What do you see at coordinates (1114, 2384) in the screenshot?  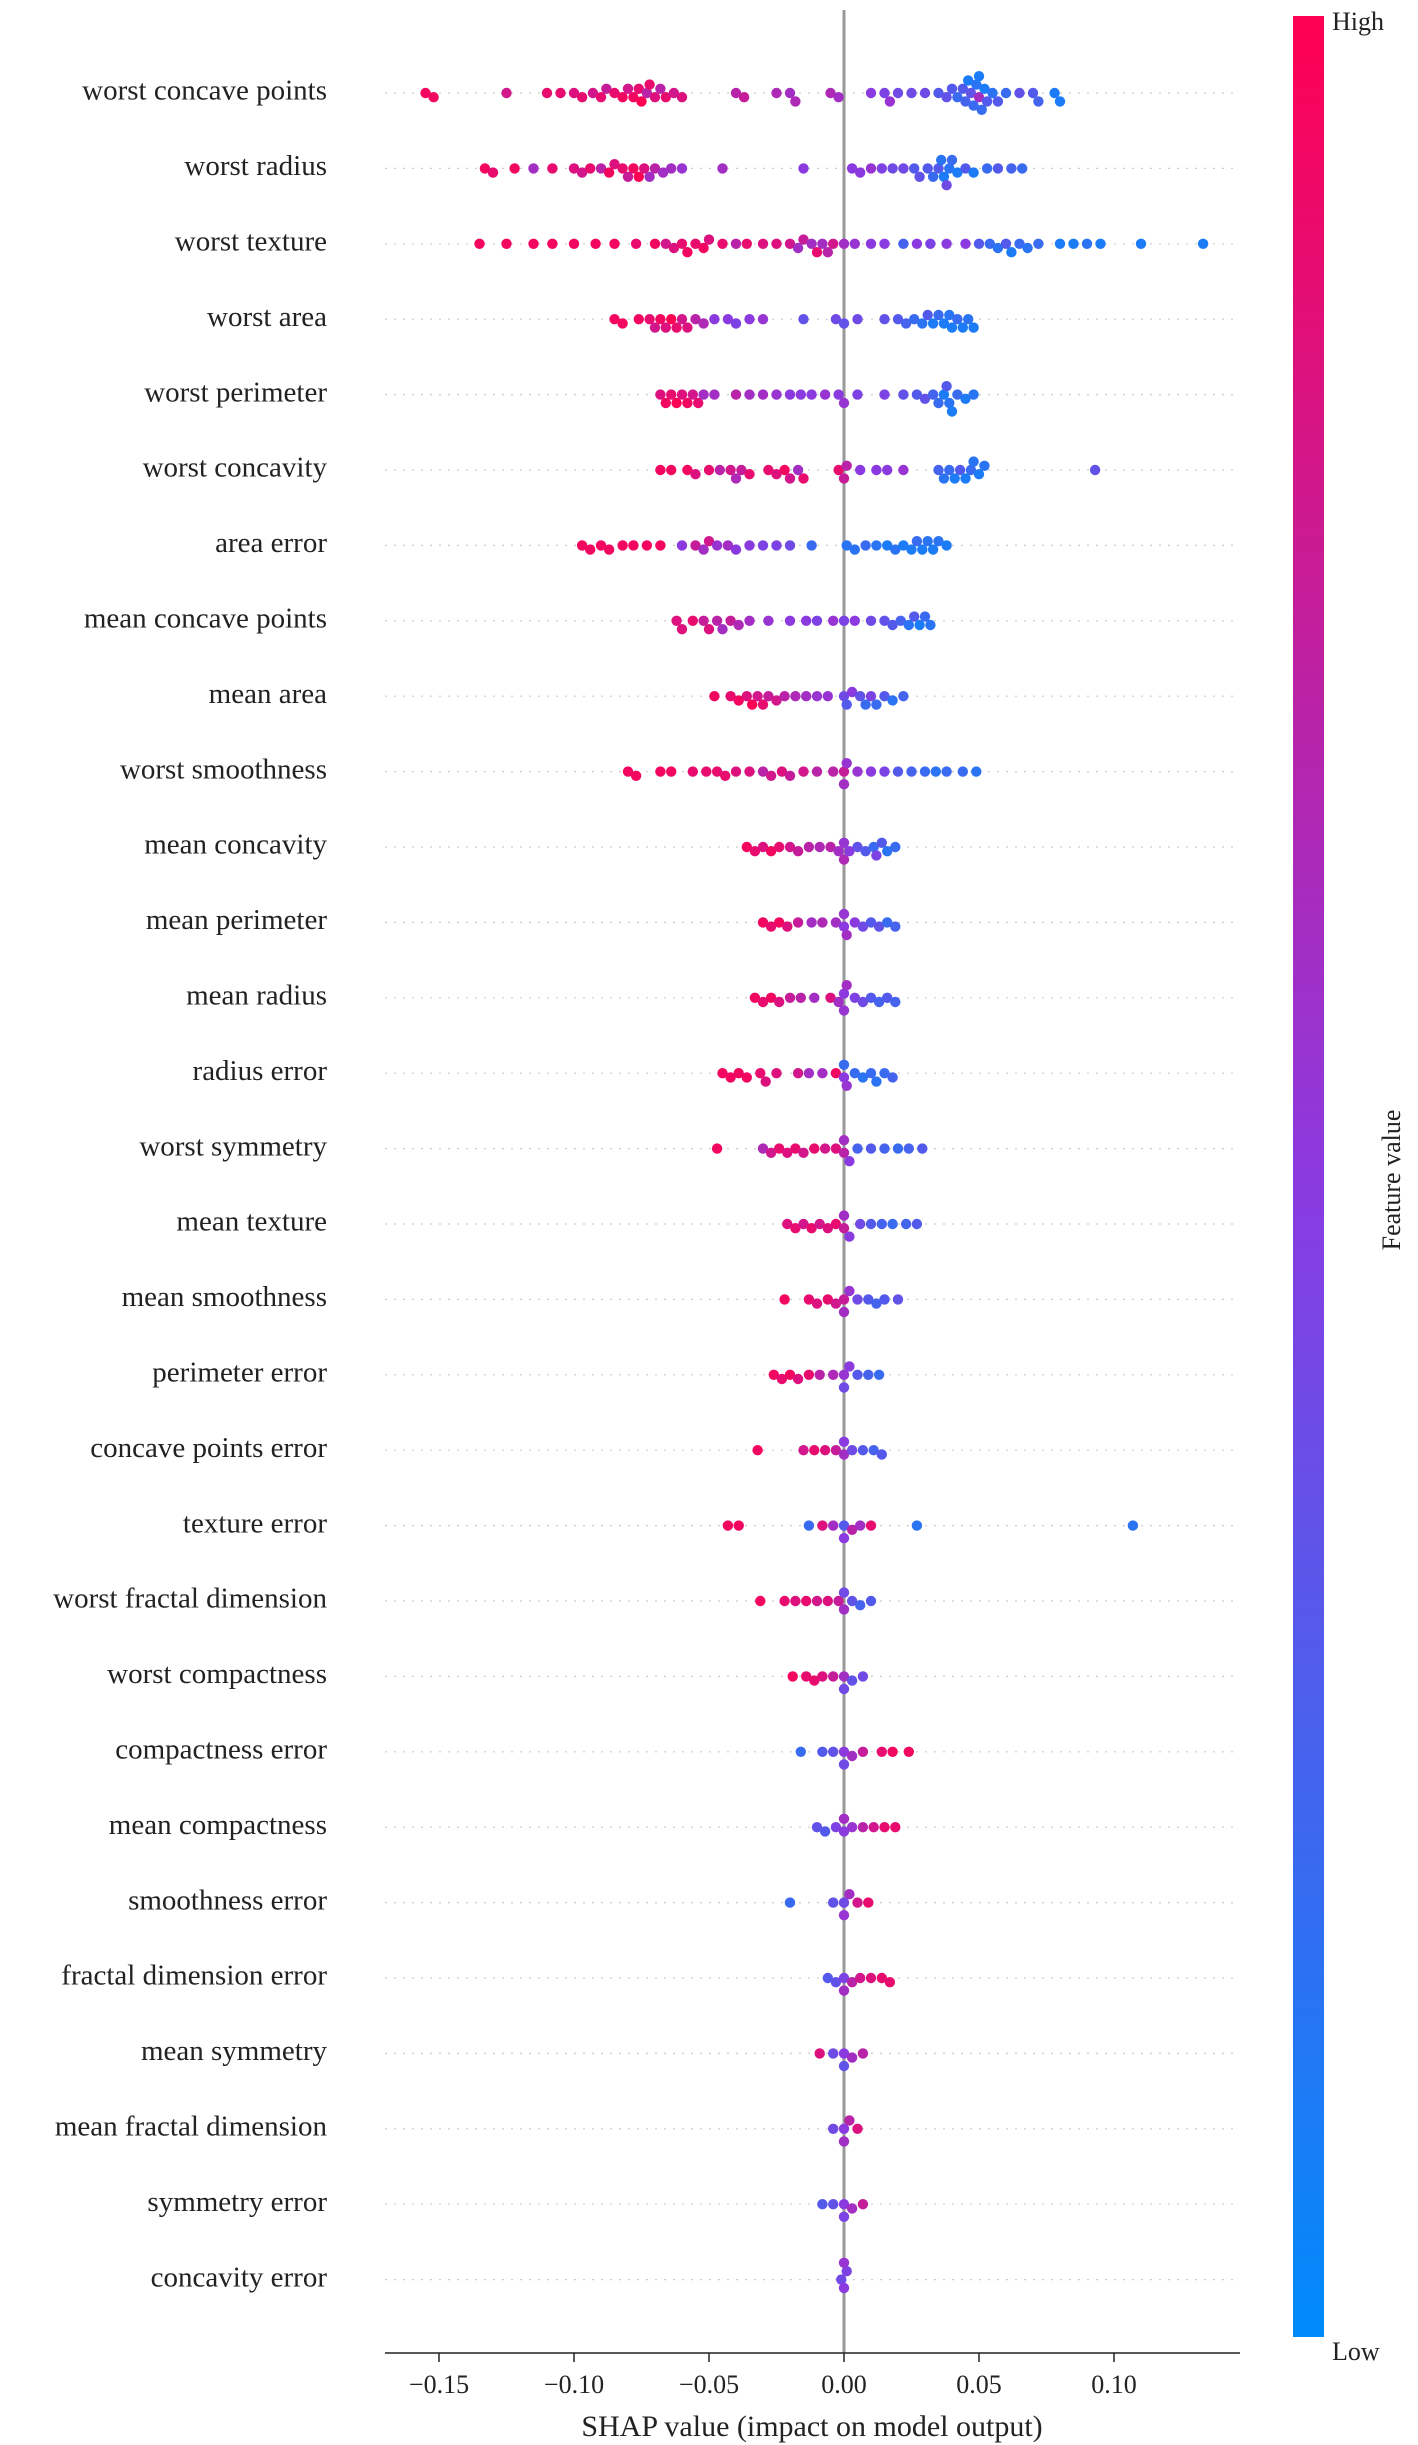 I see `x-tick-label: 0.10` at bounding box center [1114, 2384].